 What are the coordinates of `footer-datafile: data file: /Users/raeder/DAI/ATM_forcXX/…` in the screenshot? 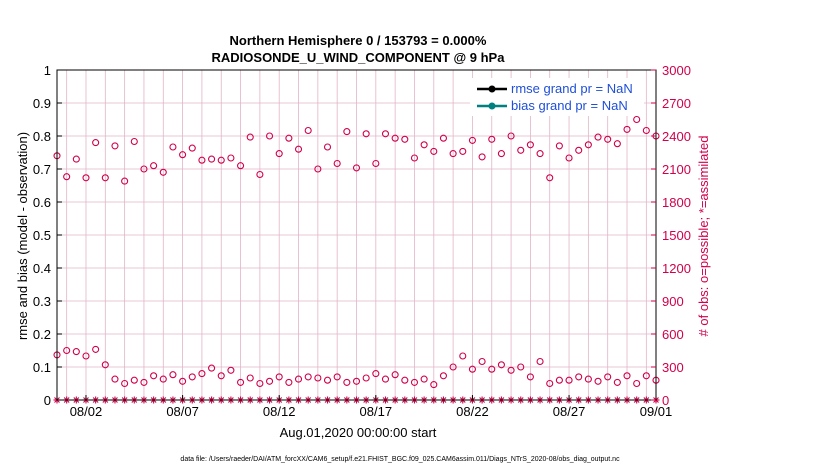 It's located at (400, 459).